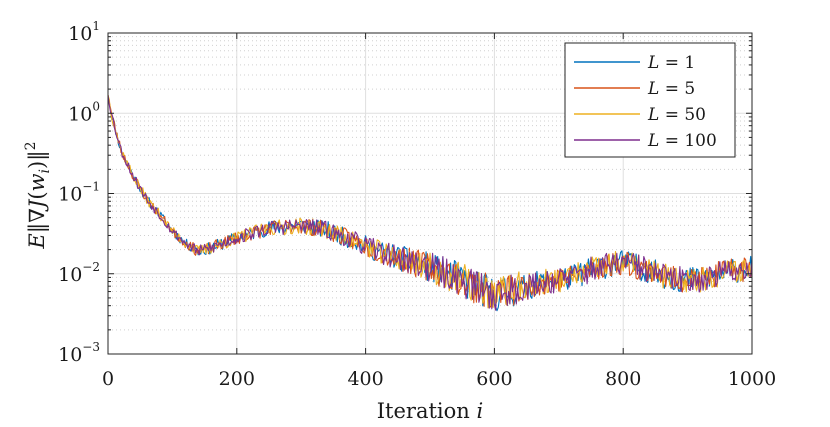 The width and height of the screenshot is (830, 427). What do you see at coordinates (623, 379) in the screenshot?
I see `x-tick-label: 800` at bounding box center [623, 379].